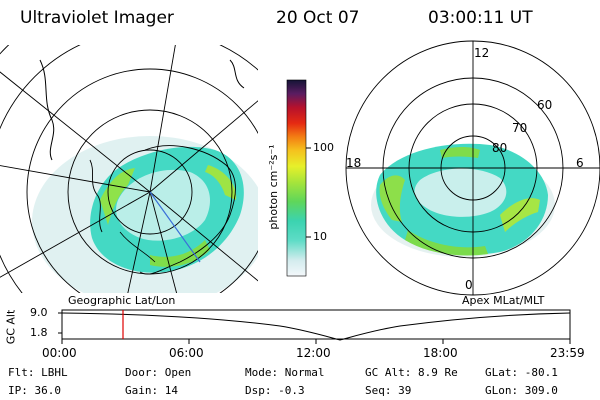 Image resolution: width=600 pixels, height=400 pixels. Describe the element at coordinates (503, 300) in the screenshot. I see `right-panel-caption: Apex MLat/MLT` at that location.